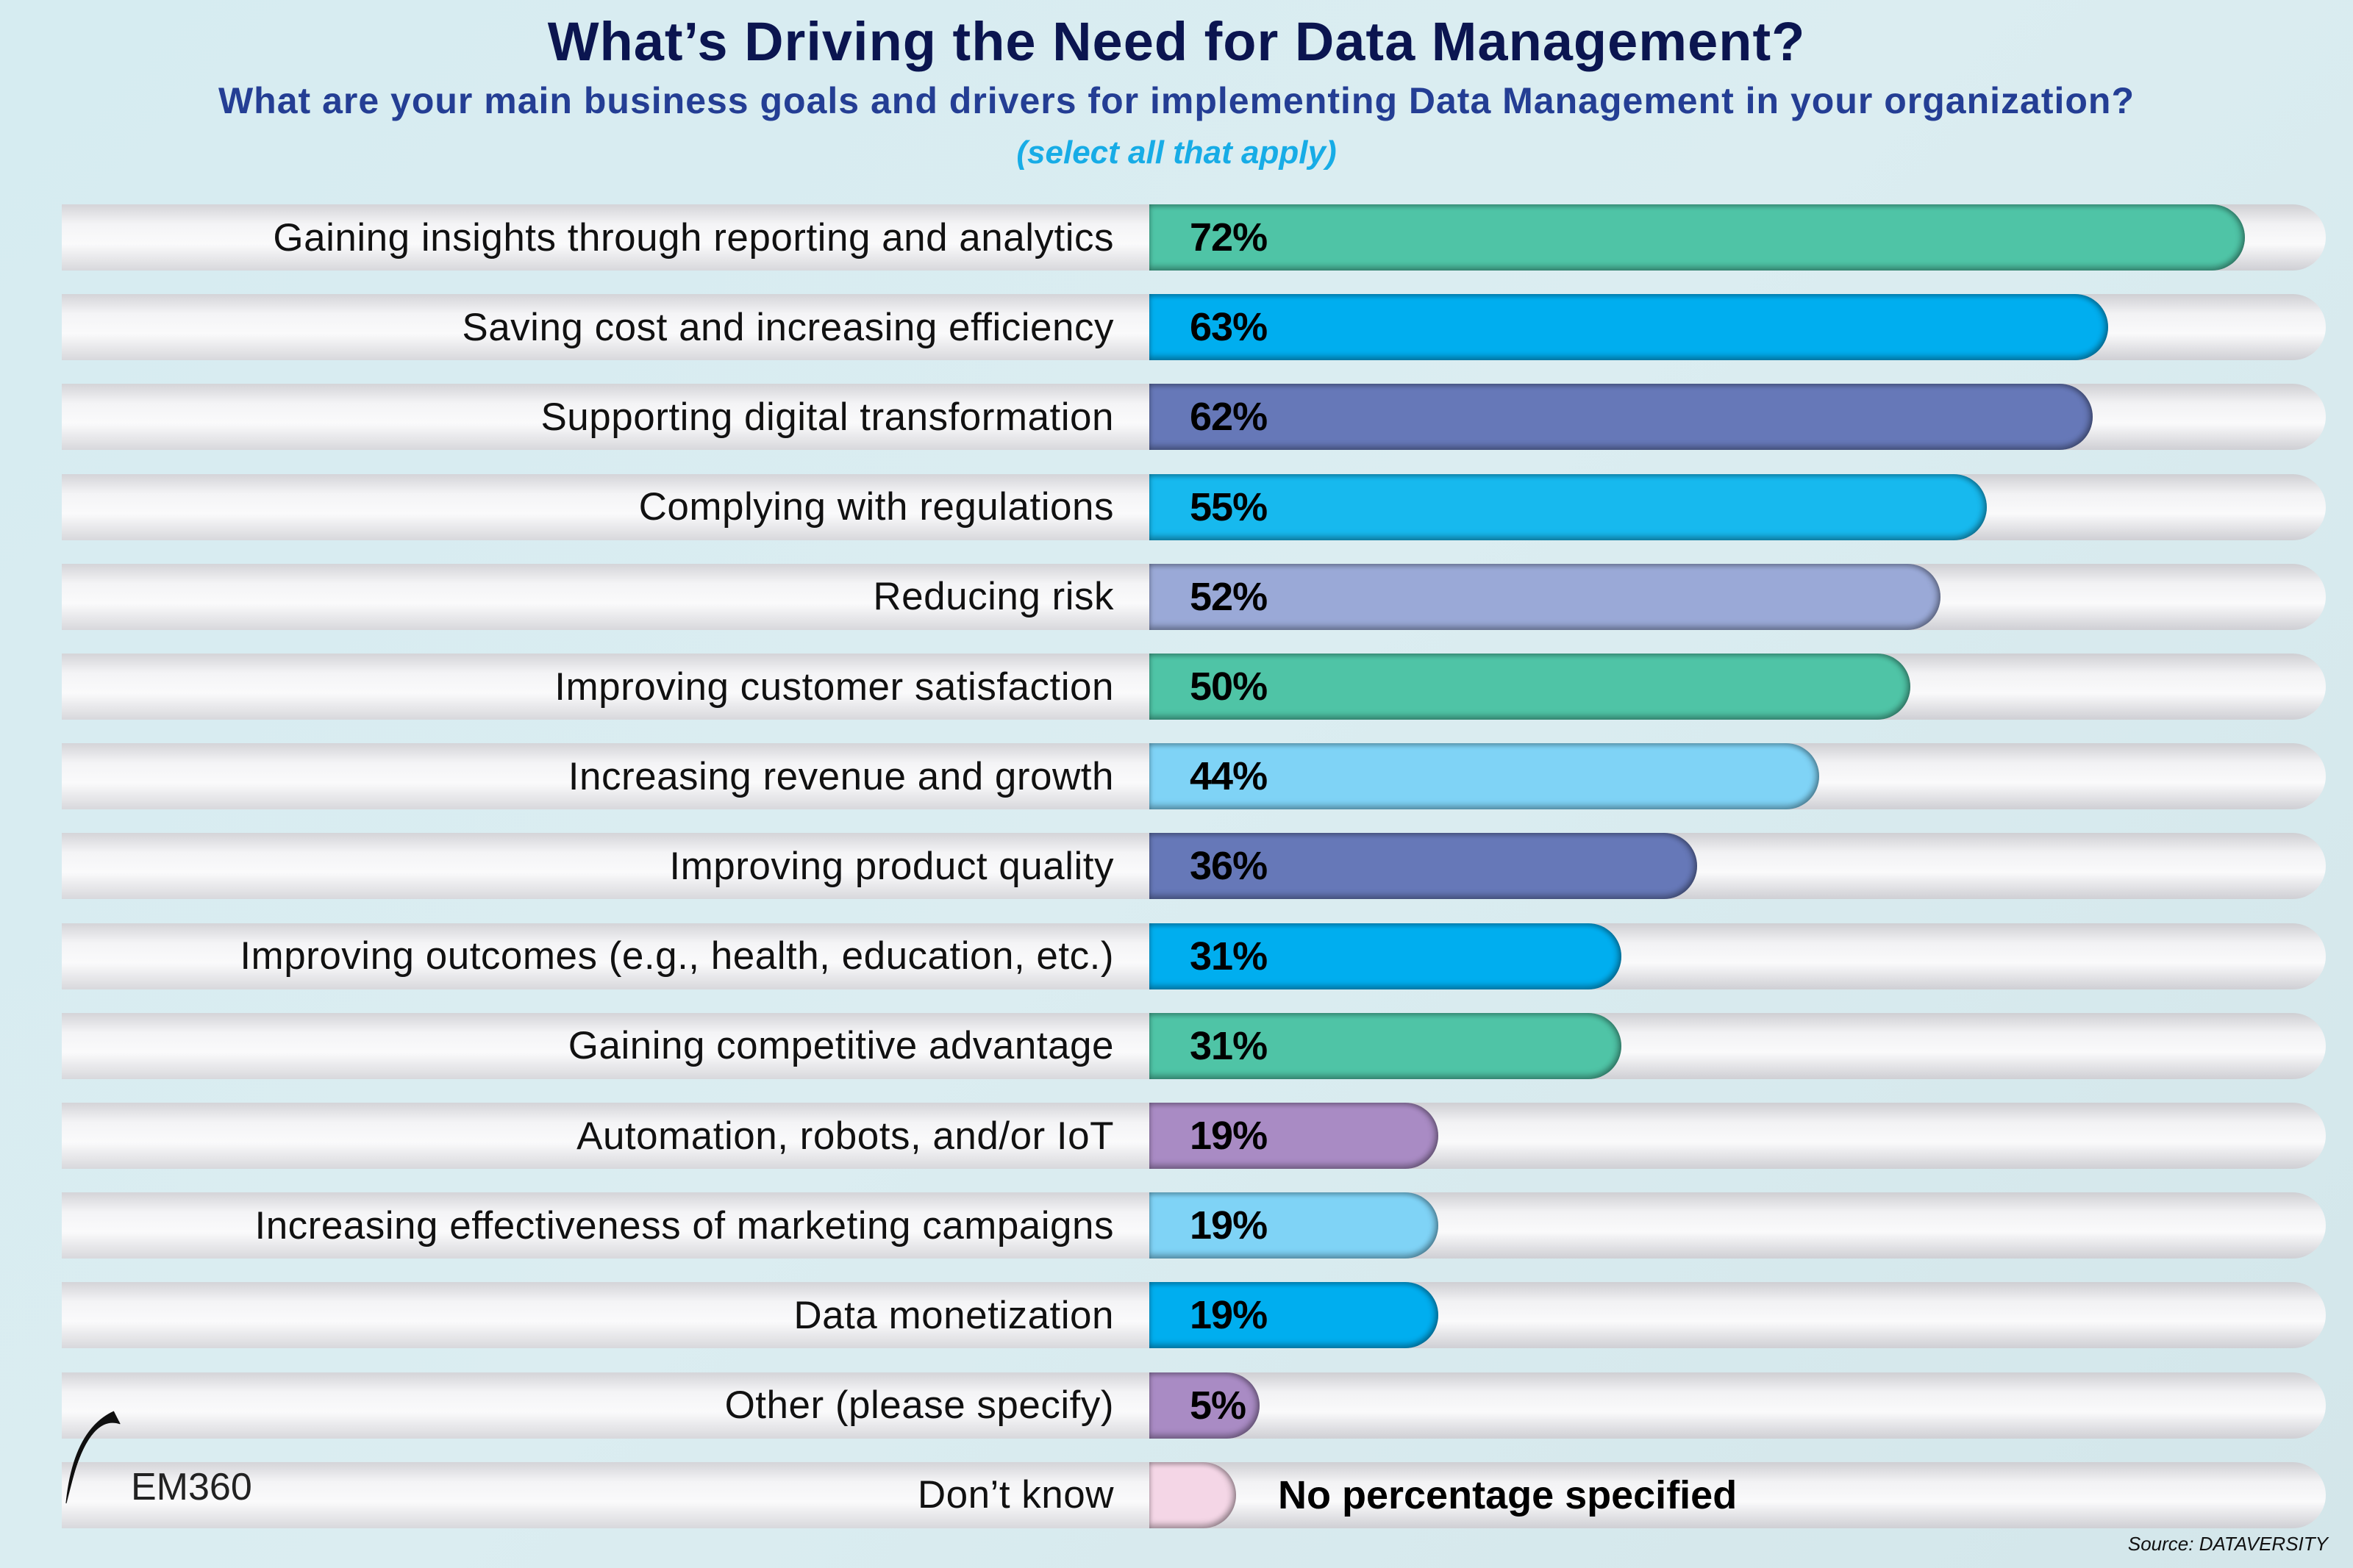 The image size is (2353, 1568). I want to click on category-label-box: Supporting digital transformation, so click(606, 417).